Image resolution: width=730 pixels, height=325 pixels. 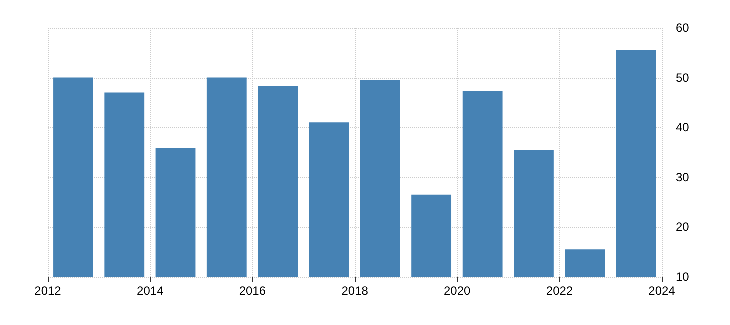 What do you see at coordinates (683, 277) in the screenshot?
I see `y-tick-label: 10` at bounding box center [683, 277].